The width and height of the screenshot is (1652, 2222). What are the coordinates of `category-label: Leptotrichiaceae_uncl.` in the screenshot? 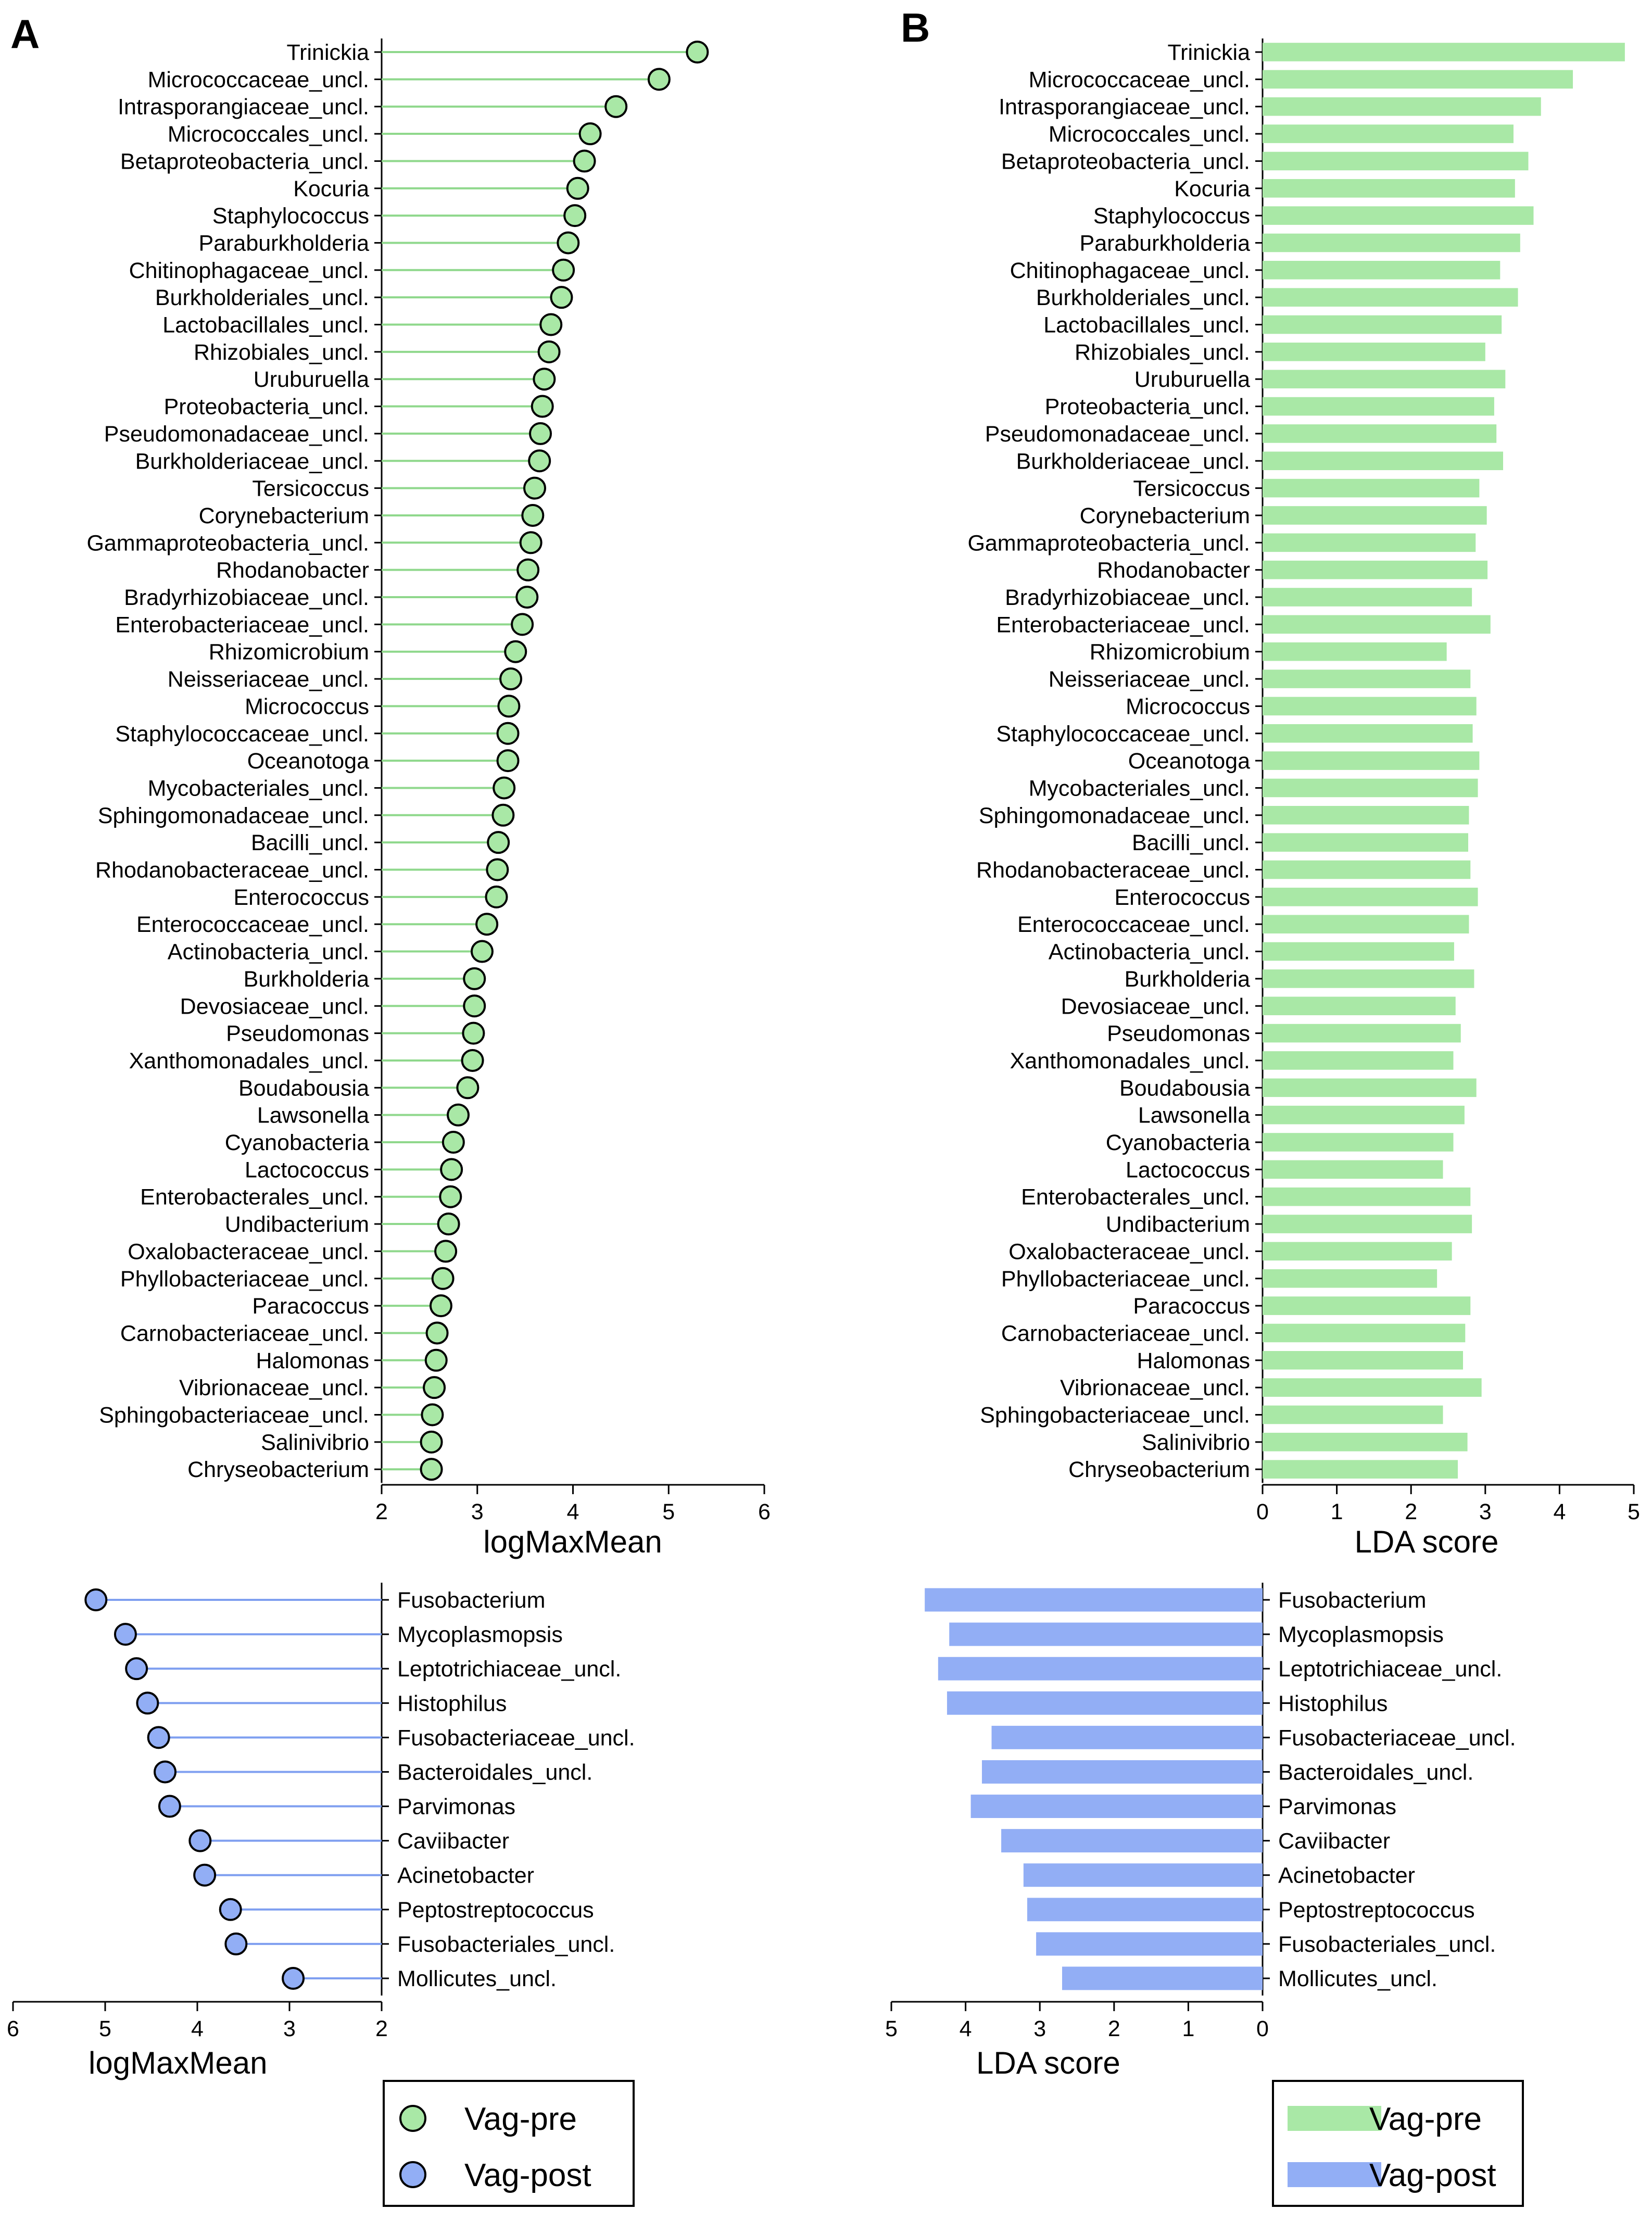 It's located at (509, 1670).